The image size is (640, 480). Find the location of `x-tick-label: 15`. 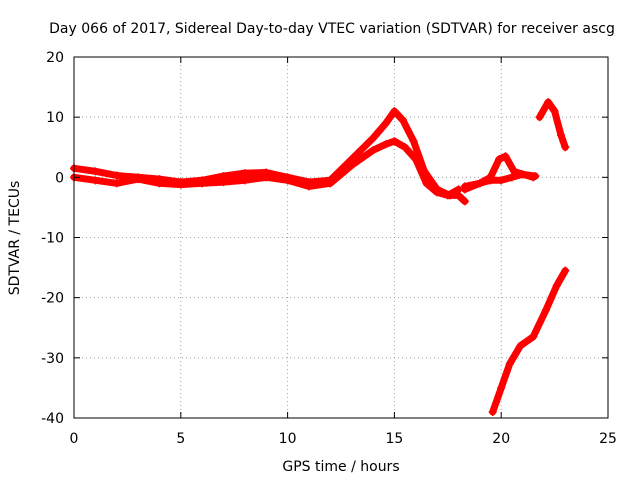

x-tick-label: 15 is located at coordinates (394, 439).